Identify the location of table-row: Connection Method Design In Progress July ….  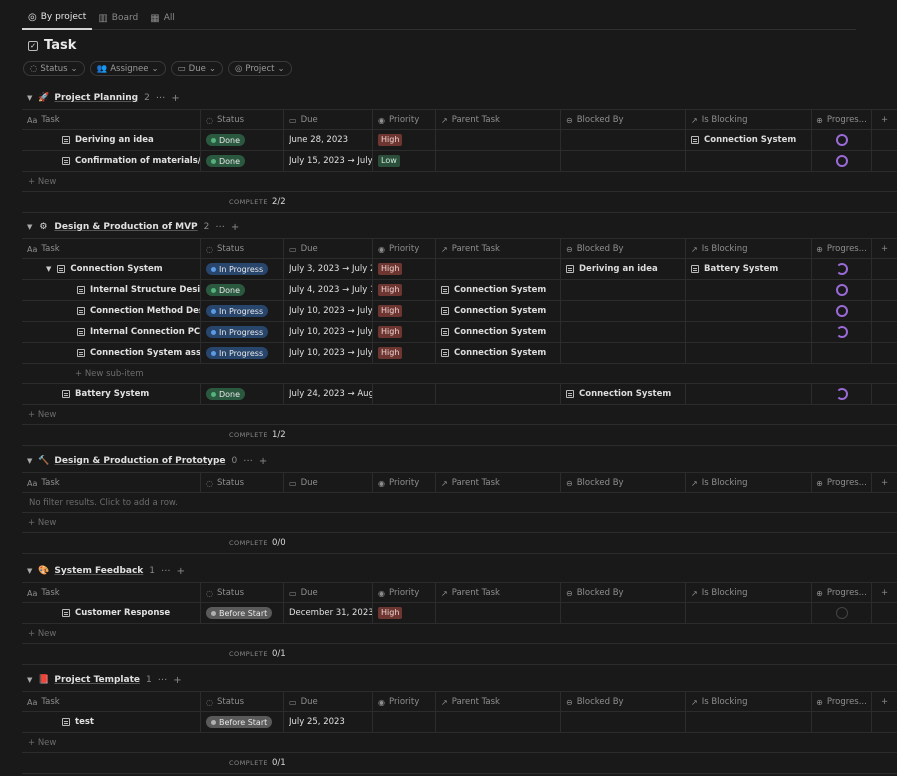
(459, 311).